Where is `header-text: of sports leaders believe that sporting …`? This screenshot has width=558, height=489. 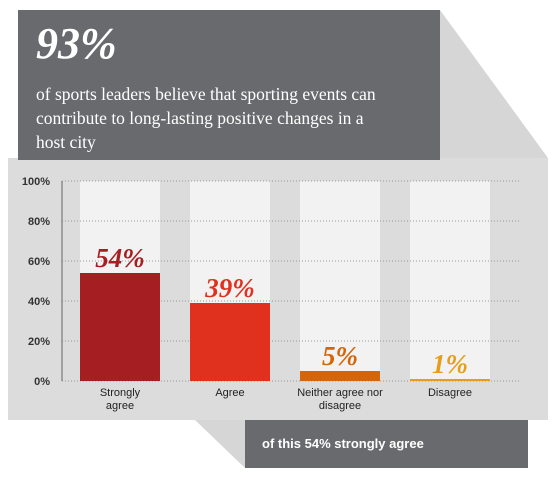 header-text: of sports leaders believe that sporting … is located at coordinates (206, 94).